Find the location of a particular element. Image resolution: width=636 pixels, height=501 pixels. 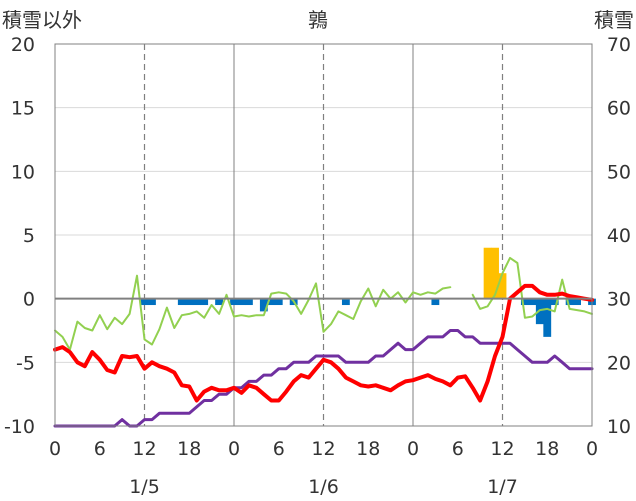

y-left-tick-label: 15 is located at coordinates (23, 109).